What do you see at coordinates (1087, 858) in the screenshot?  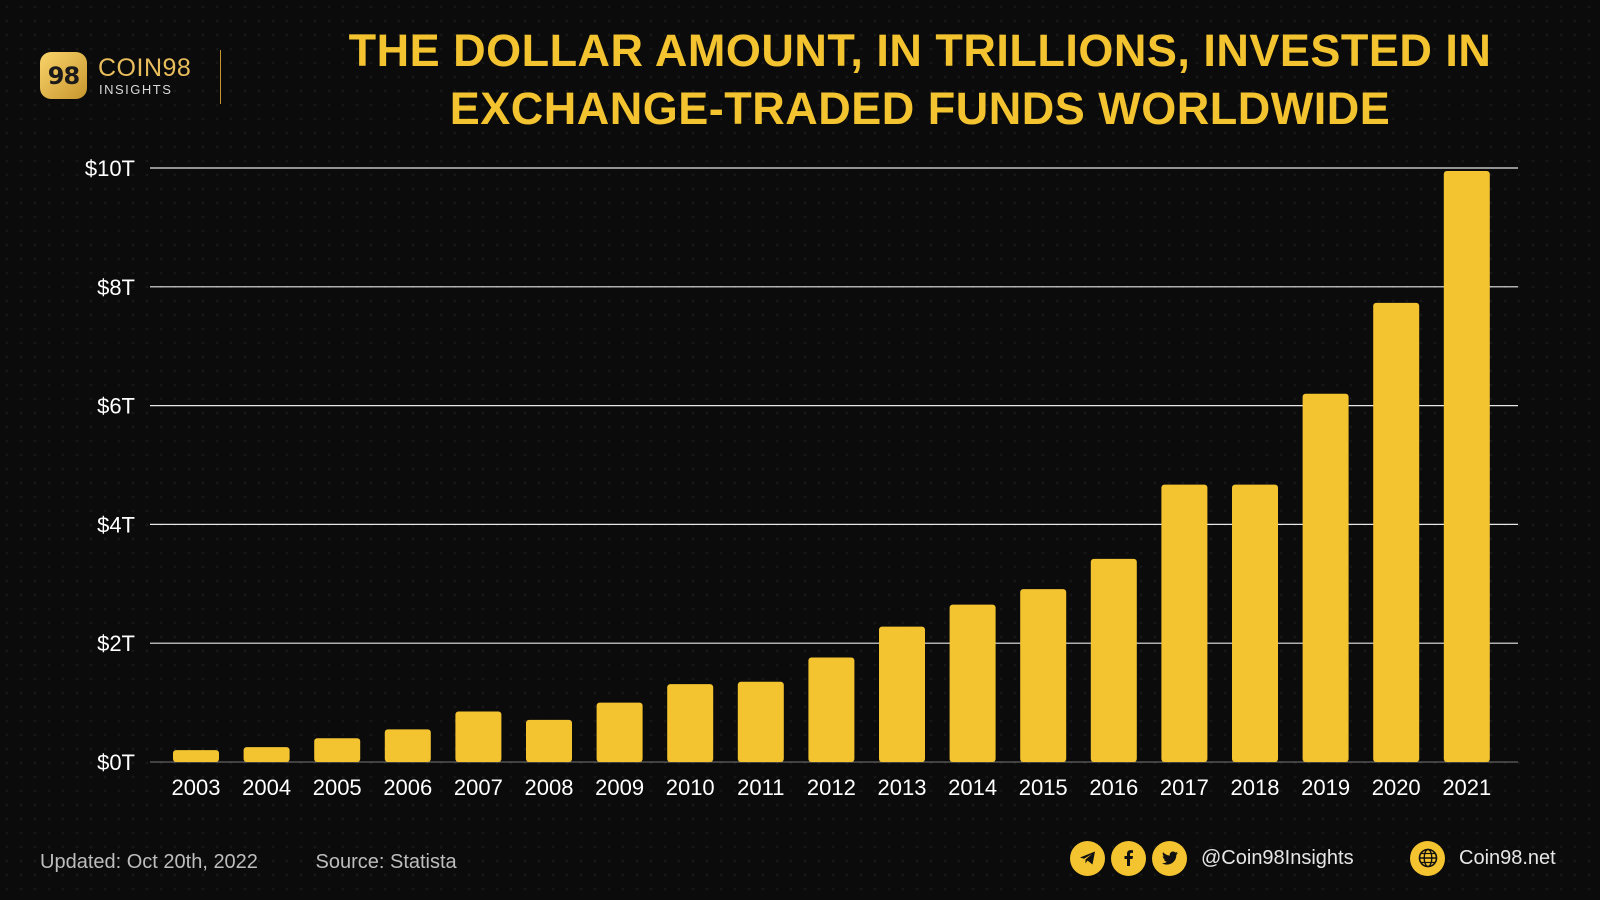 I see `telegram-icon` at bounding box center [1087, 858].